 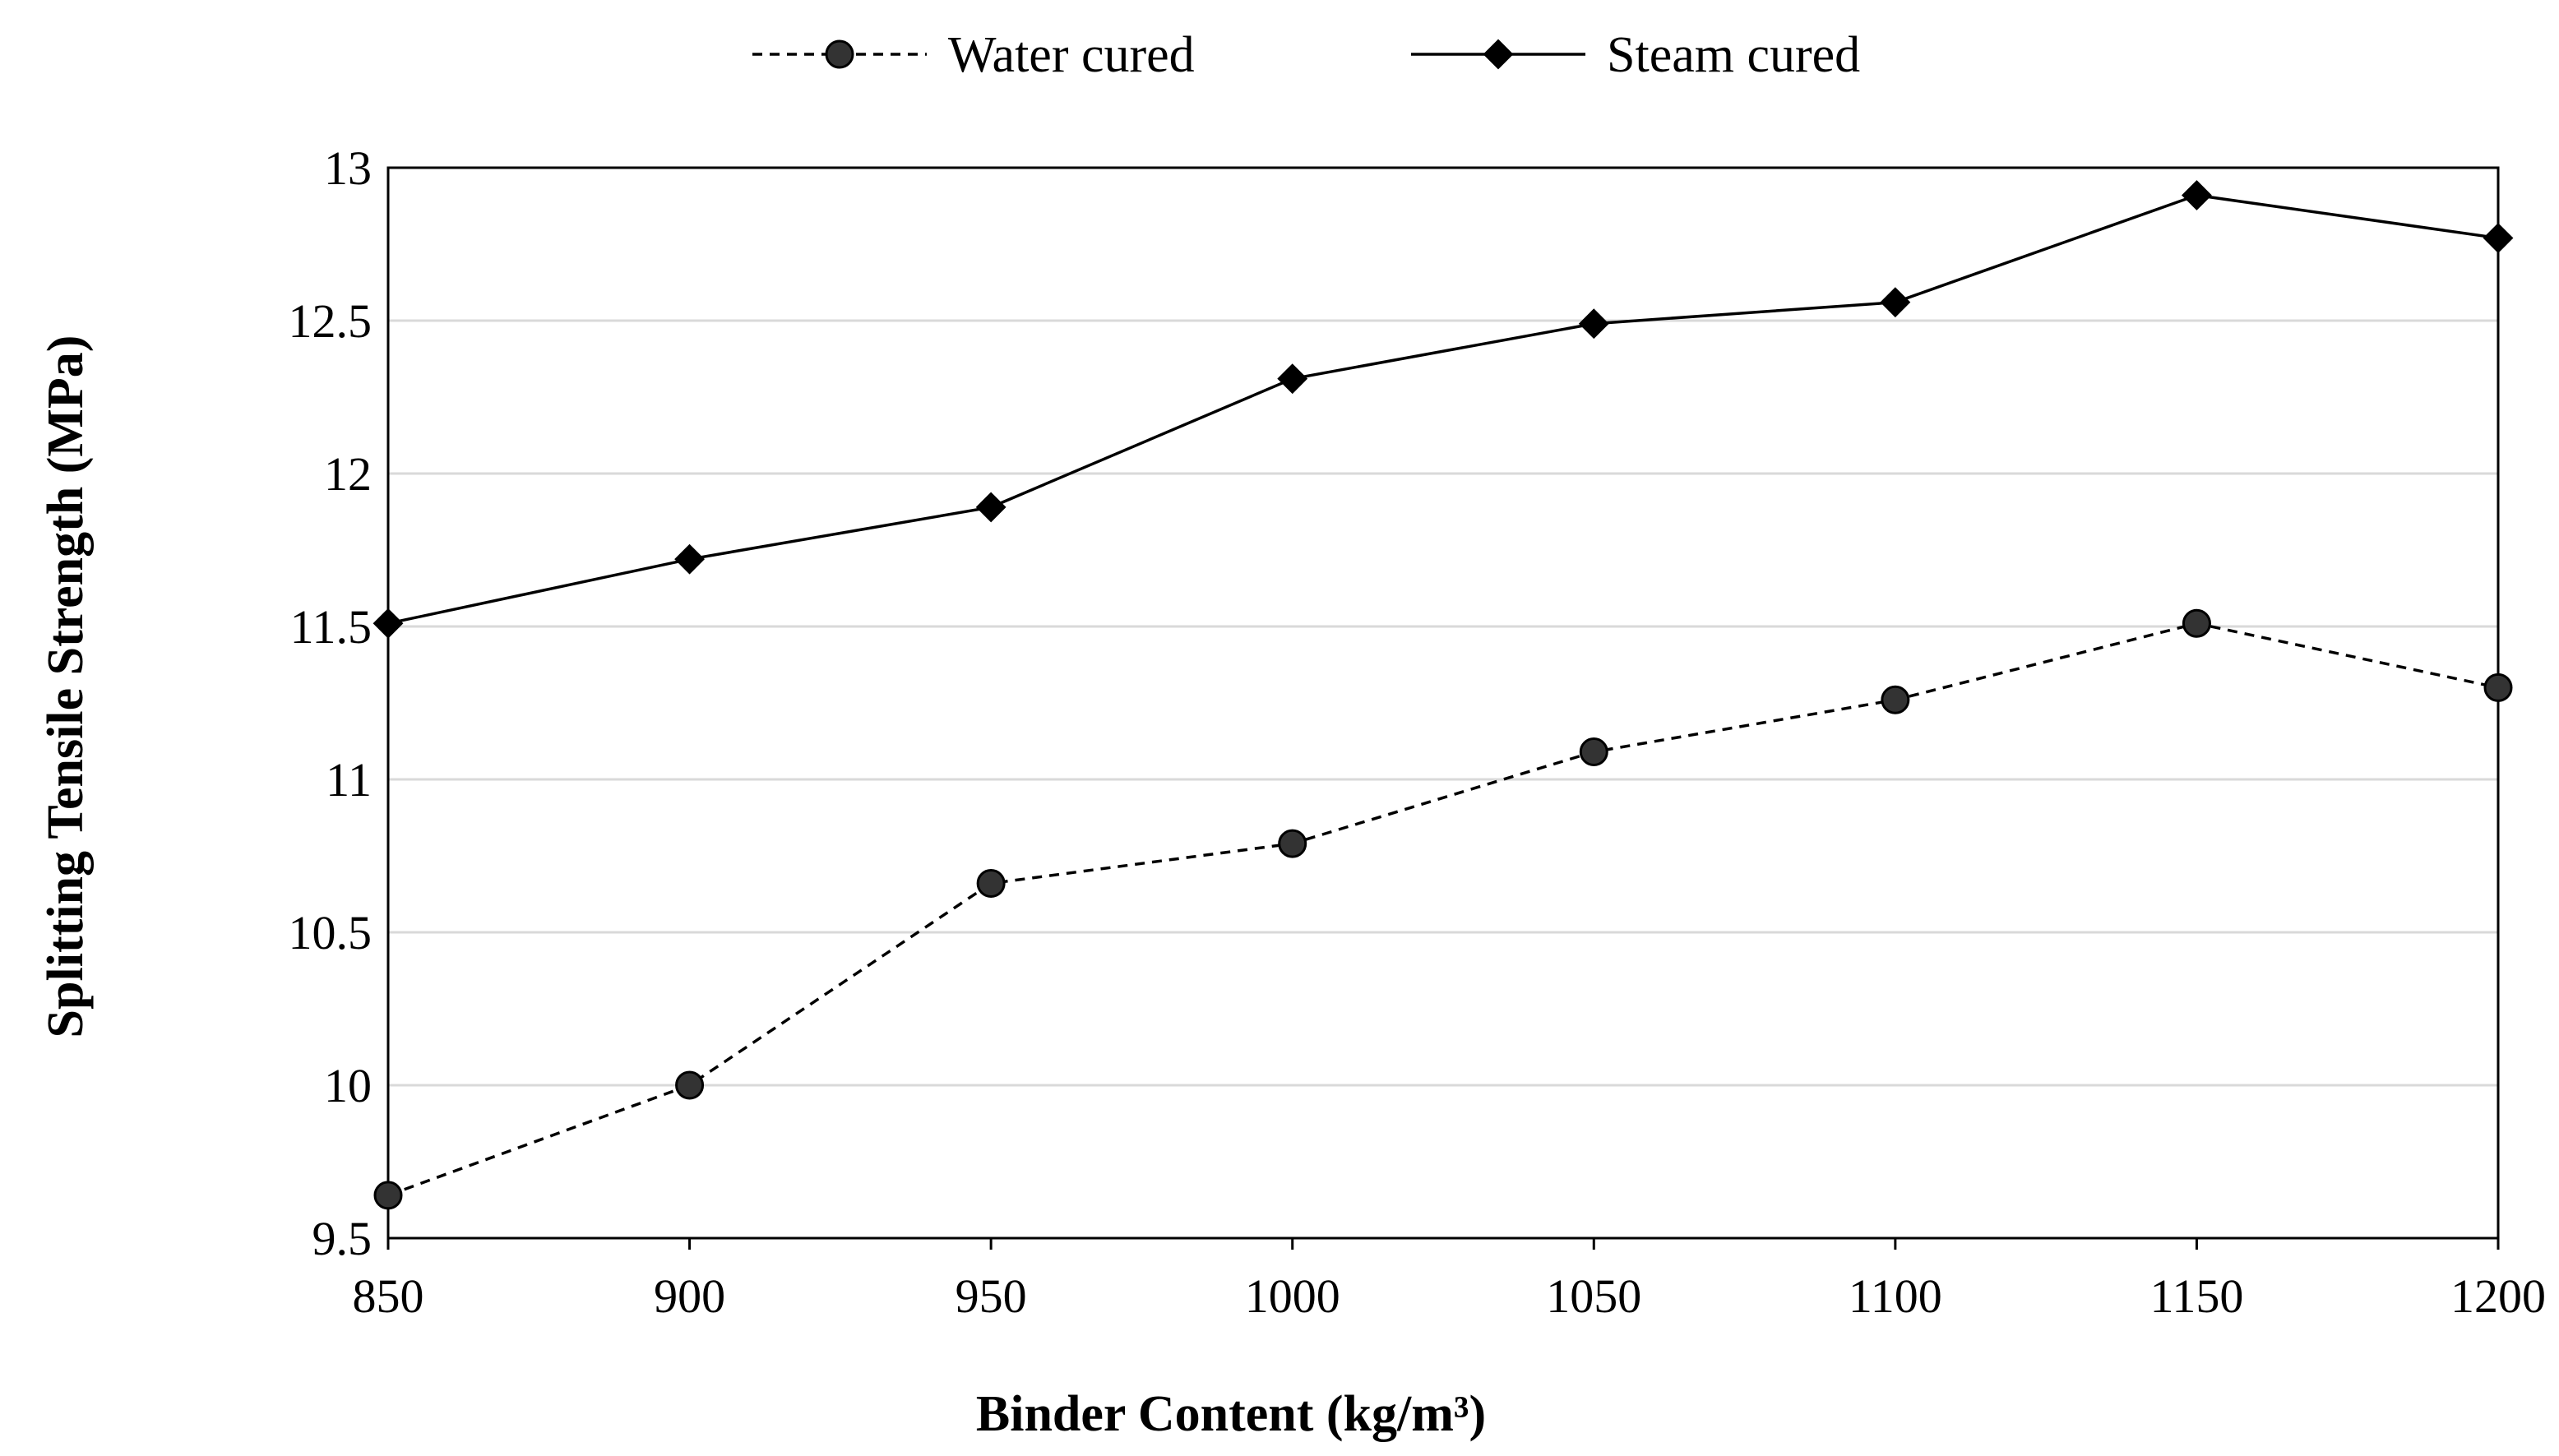 What do you see at coordinates (2498, 1296) in the screenshot?
I see `x-tick-label: 1200` at bounding box center [2498, 1296].